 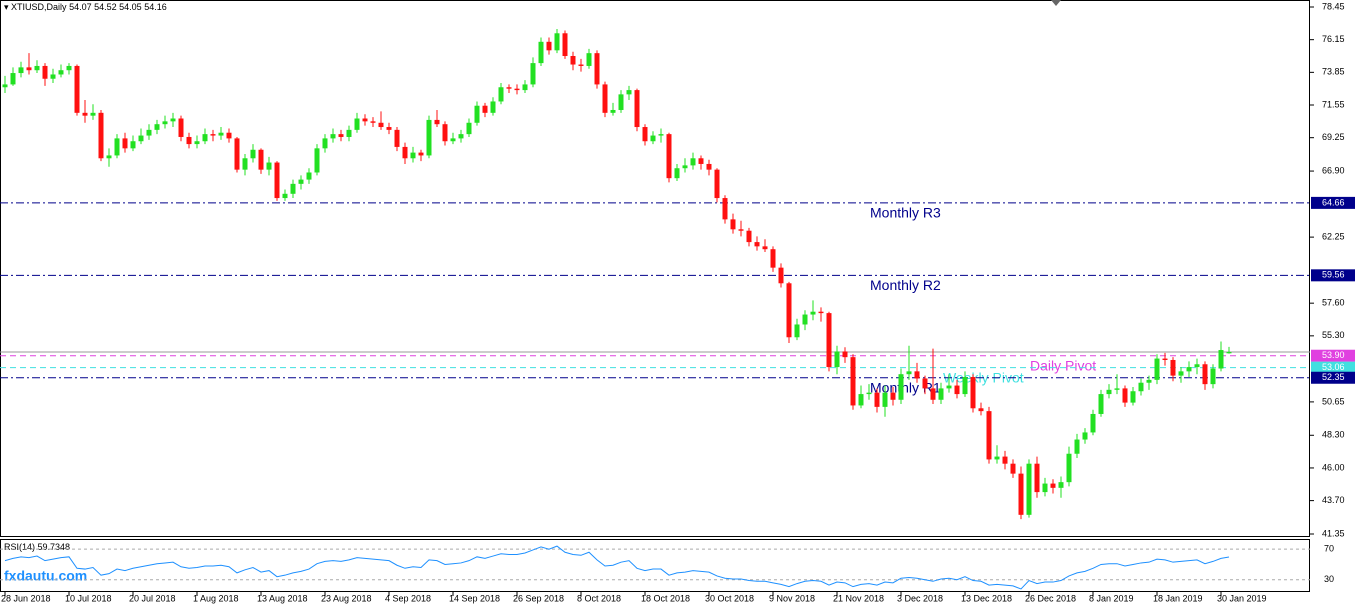 What do you see at coordinates (1056, 3) in the screenshot?
I see `shift-marker` at bounding box center [1056, 3].